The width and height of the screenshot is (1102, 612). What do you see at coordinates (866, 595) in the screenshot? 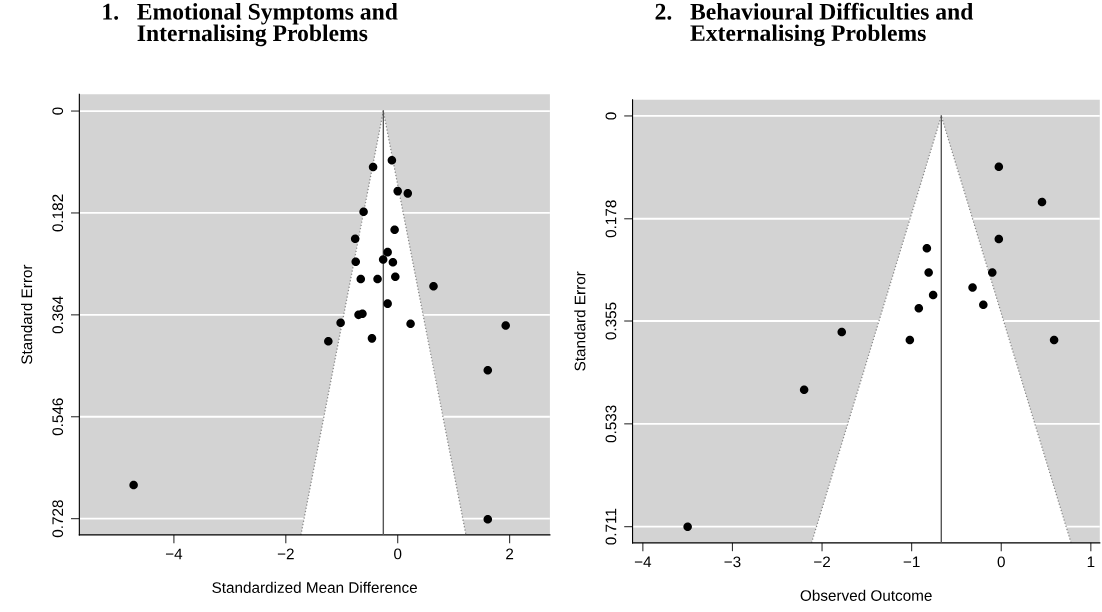
I see `x-axis-title: Observed Outcome` at bounding box center [866, 595].